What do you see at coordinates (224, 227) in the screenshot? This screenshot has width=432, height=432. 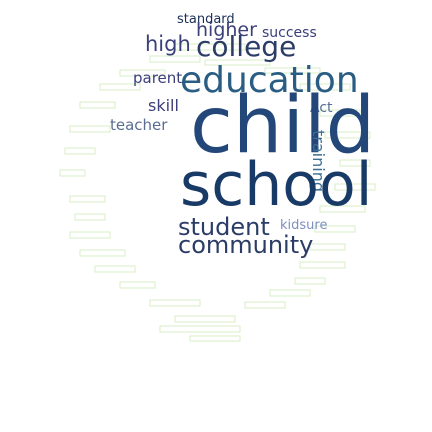 I see `word-student: student` at bounding box center [224, 227].